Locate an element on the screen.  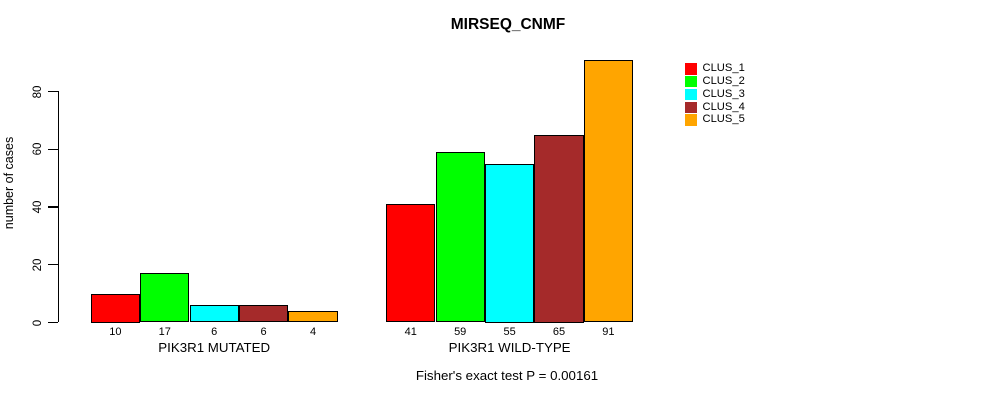
legend-item: CLUS_5 is located at coordinates (715, 120).